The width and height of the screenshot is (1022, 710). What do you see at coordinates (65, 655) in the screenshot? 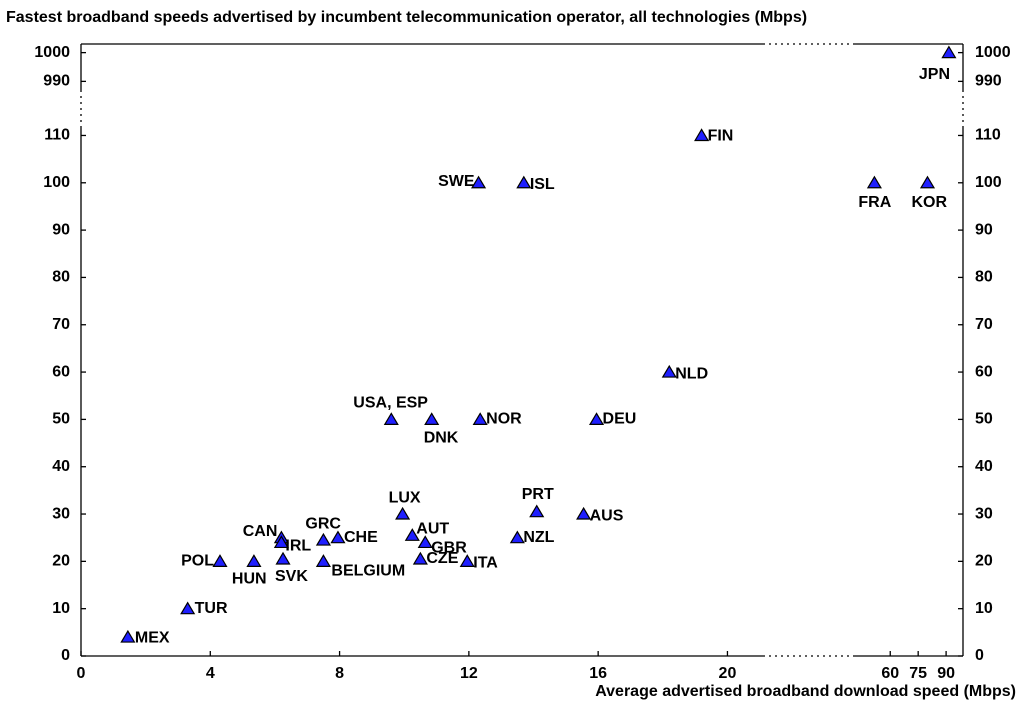
I see `y-tick-label: 0` at bounding box center [65, 655].